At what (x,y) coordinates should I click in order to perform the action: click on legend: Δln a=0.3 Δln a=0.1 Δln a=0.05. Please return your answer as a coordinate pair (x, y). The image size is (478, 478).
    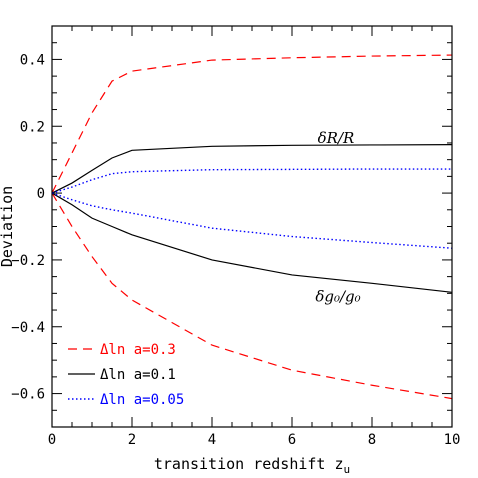
    Looking at the image, I should click on (126, 375).